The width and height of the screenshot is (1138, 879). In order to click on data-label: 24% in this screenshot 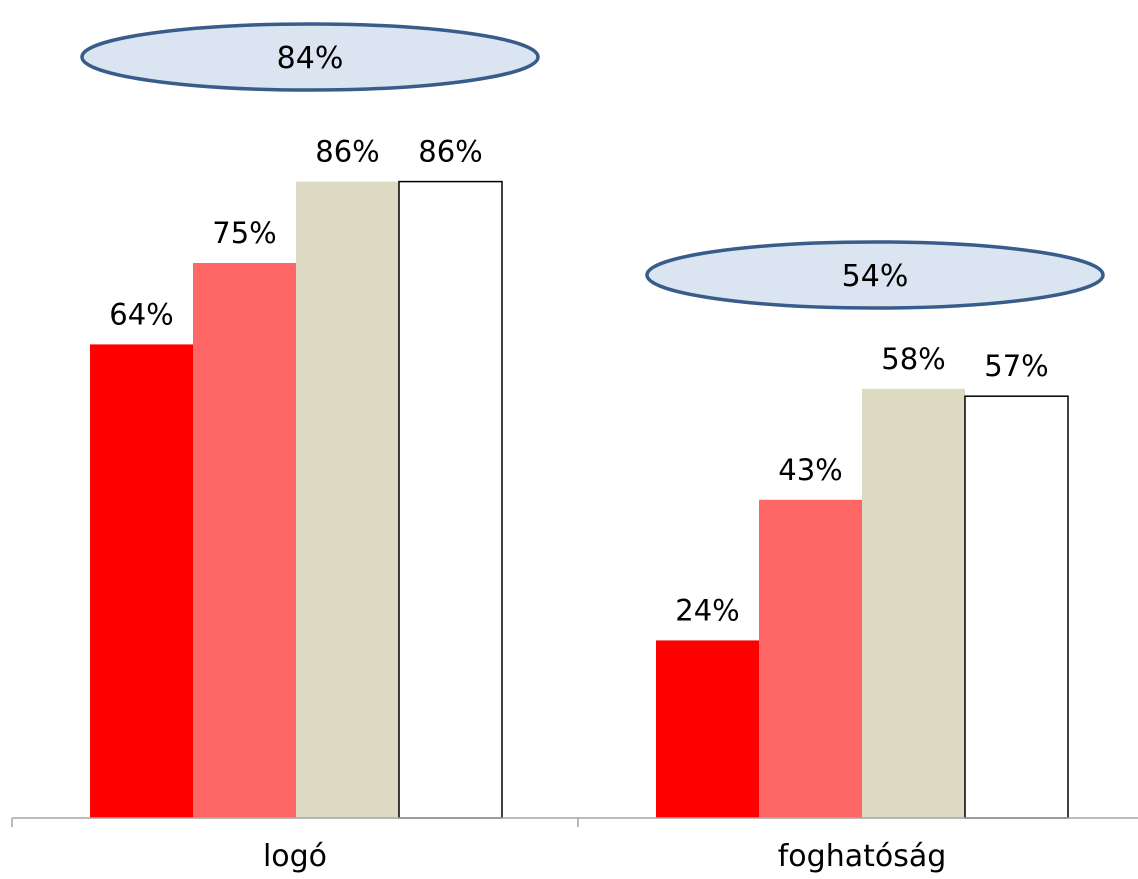, I will do `click(707, 610)`.